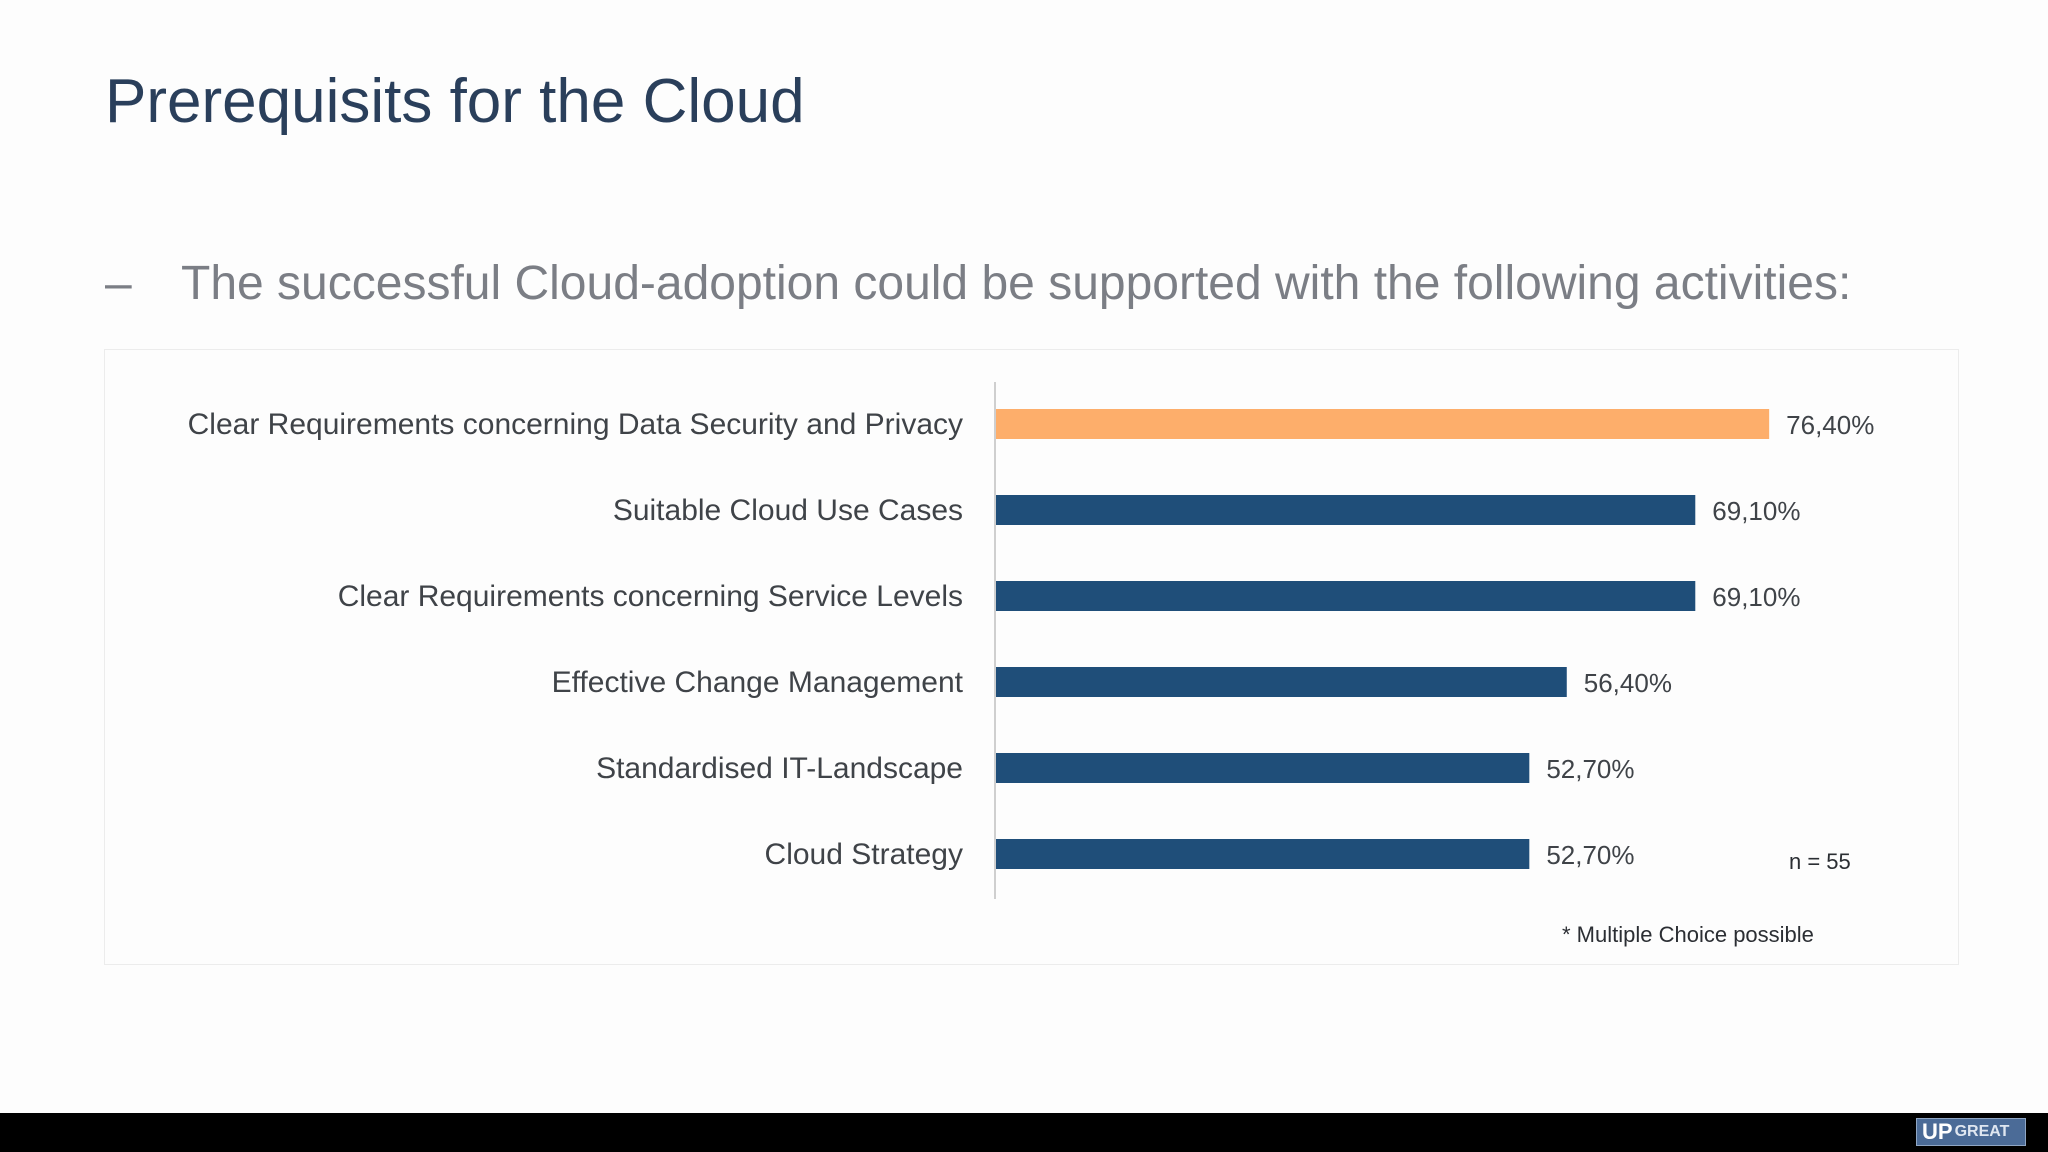 The height and width of the screenshot is (1152, 2048). What do you see at coordinates (1937, 1131) in the screenshot?
I see `logo-text: UP` at bounding box center [1937, 1131].